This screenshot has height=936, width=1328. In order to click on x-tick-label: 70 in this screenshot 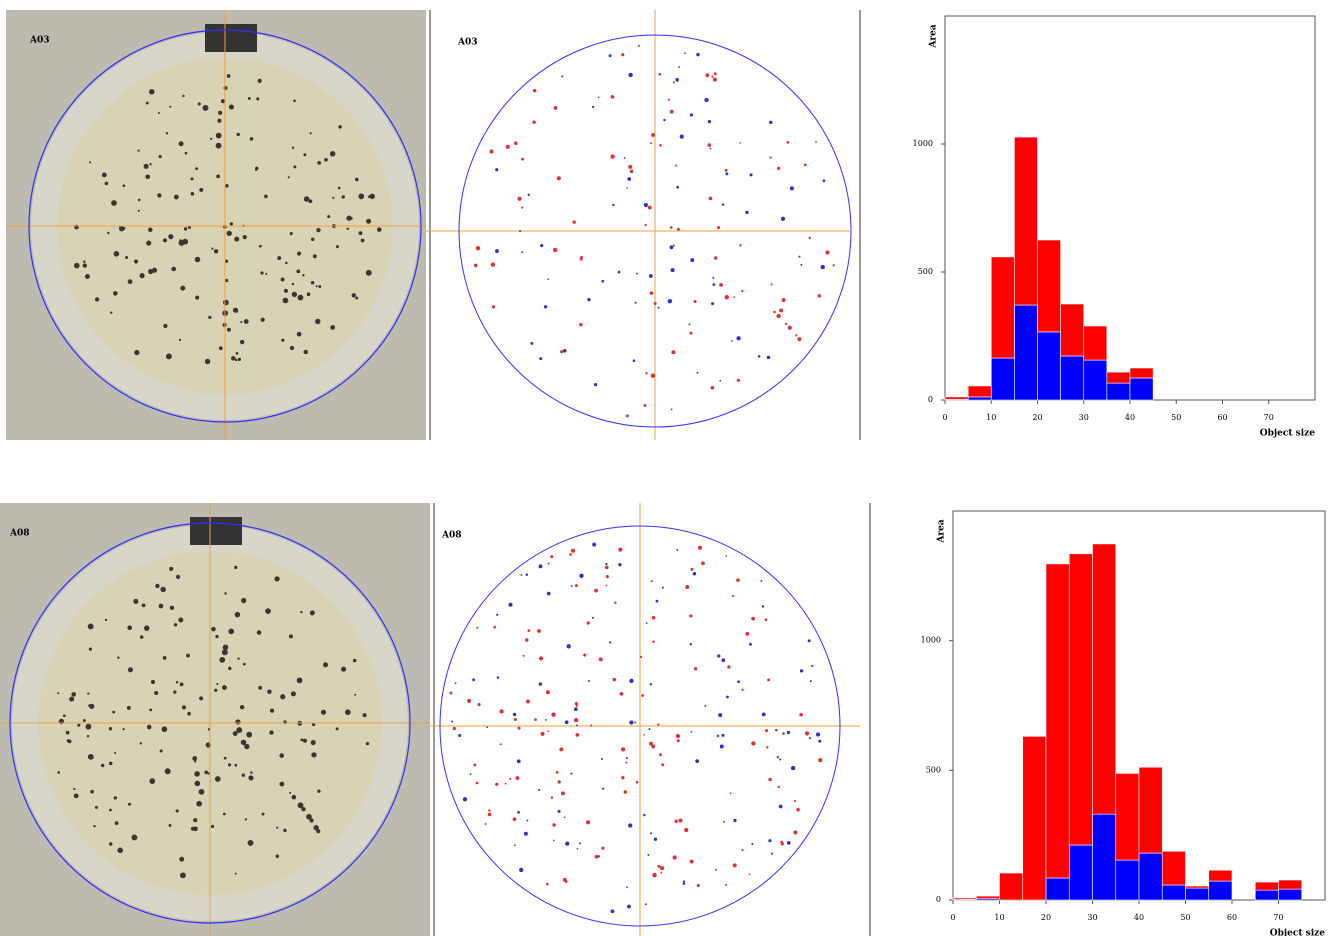, I will do `click(1278, 917)`.